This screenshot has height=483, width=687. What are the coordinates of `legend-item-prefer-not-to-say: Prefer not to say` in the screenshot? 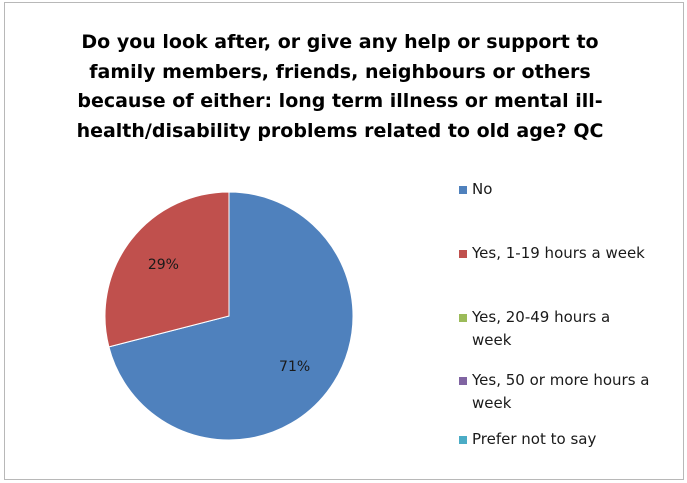 It's located at (568, 439).